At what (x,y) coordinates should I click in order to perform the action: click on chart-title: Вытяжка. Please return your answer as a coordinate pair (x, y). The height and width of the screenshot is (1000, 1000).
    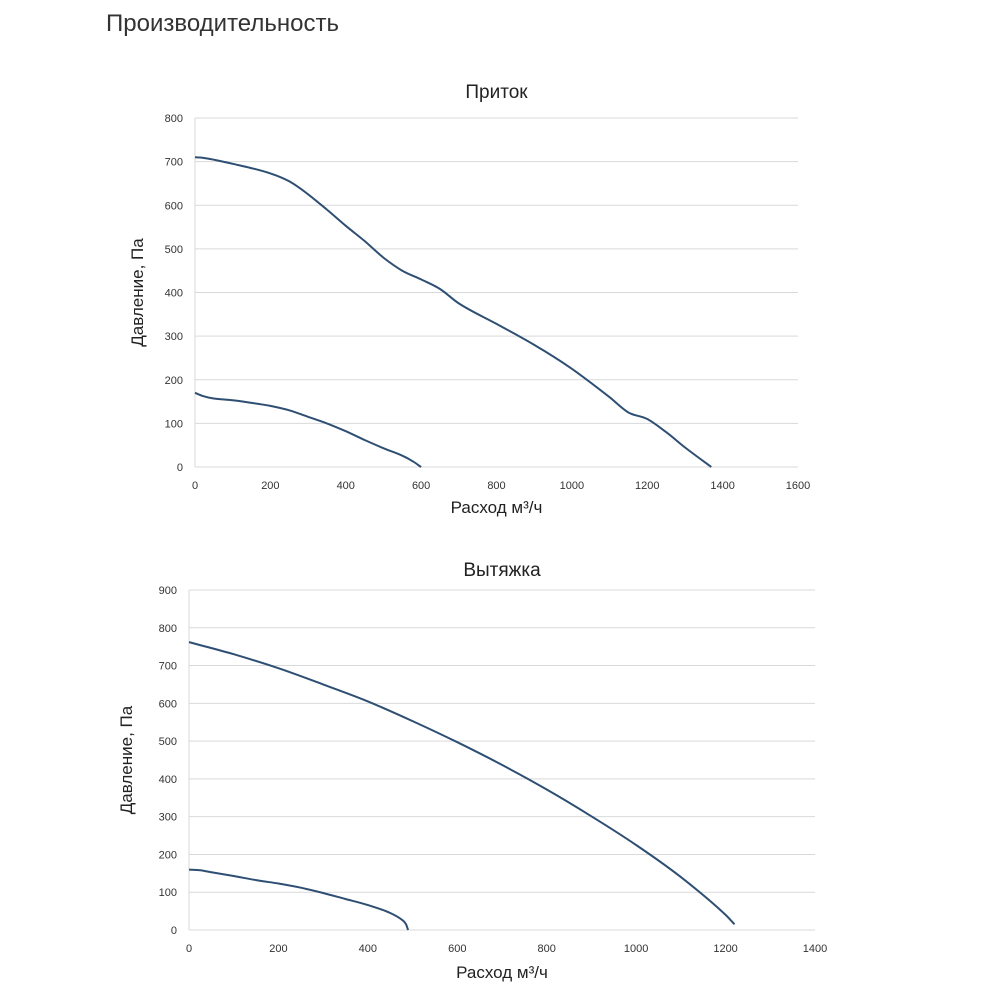
    Looking at the image, I should click on (502, 570).